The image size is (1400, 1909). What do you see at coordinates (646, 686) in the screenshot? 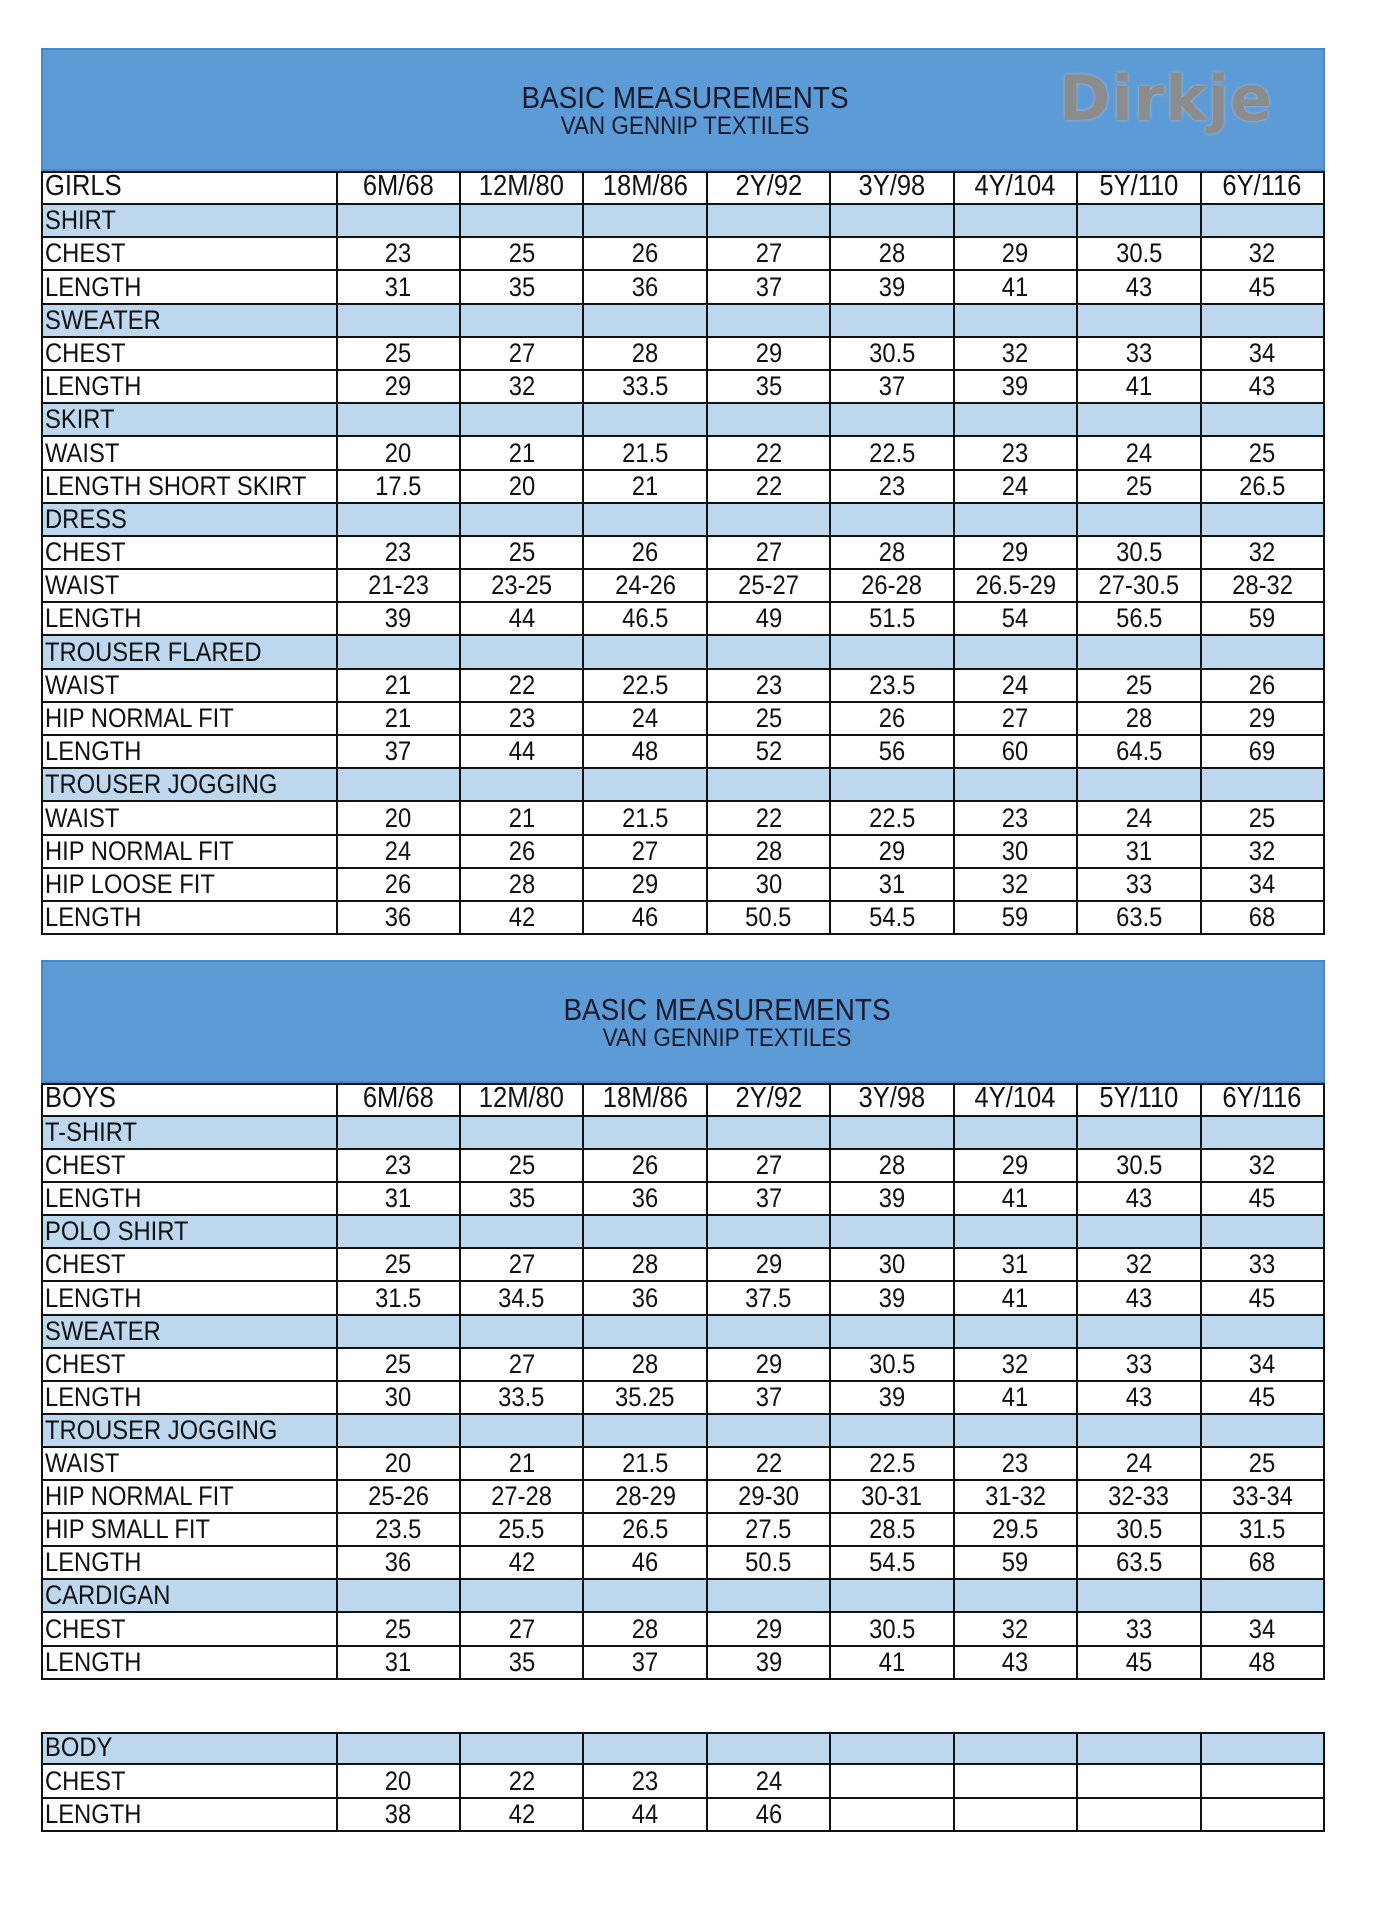
I see `value-cell: 22.5` at bounding box center [646, 686].